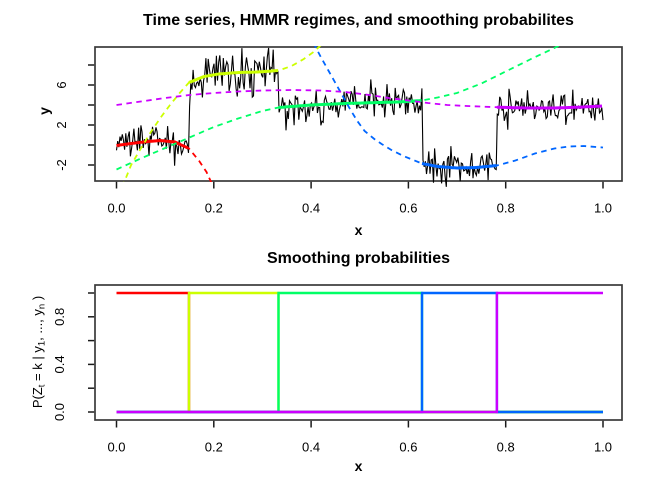  What do you see at coordinates (358, 258) in the screenshot?
I see `bottom-plot-title: Smoothing probabilities` at bounding box center [358, 258].